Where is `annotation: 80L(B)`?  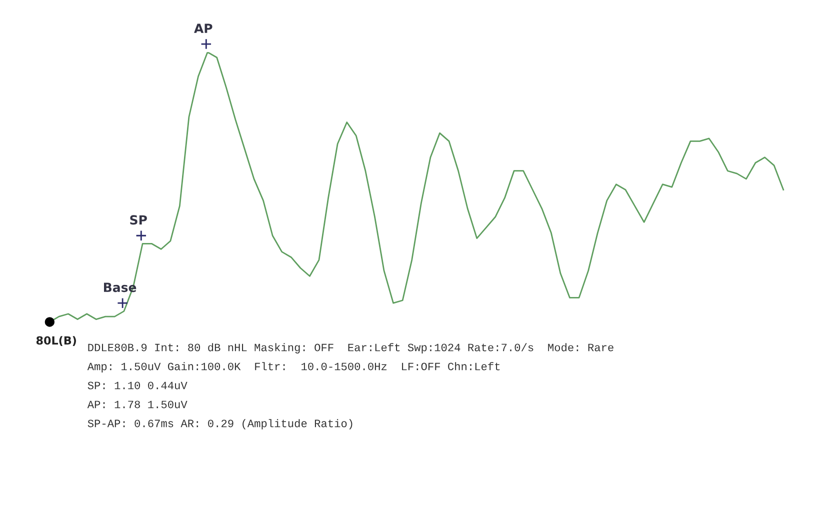 annotation: 80L(B) is located at coordinates (56, 341).